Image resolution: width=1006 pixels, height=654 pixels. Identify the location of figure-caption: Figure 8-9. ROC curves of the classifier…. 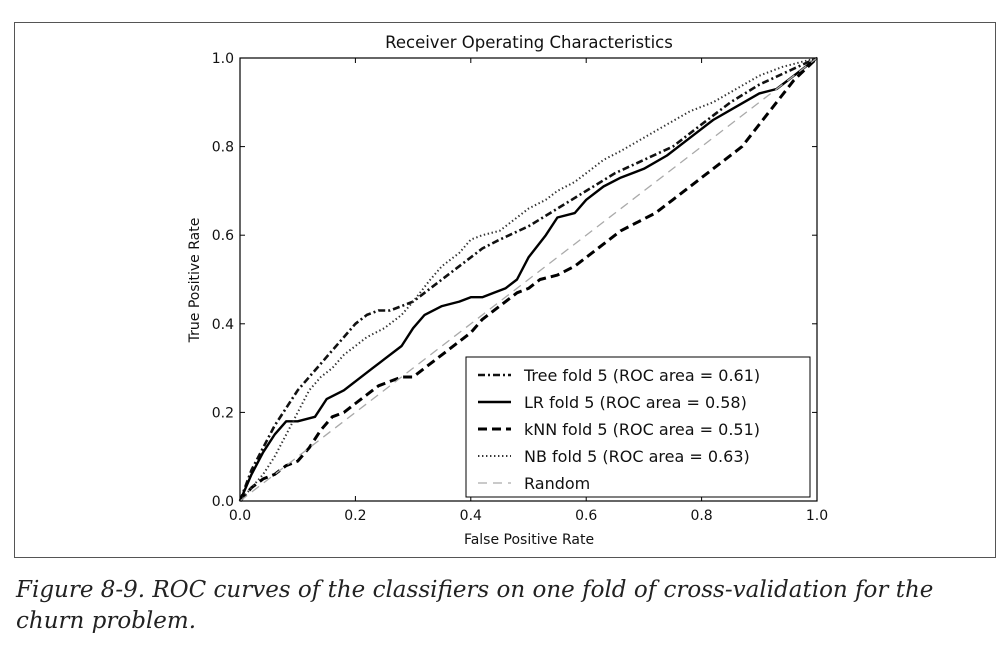
(475, 605).